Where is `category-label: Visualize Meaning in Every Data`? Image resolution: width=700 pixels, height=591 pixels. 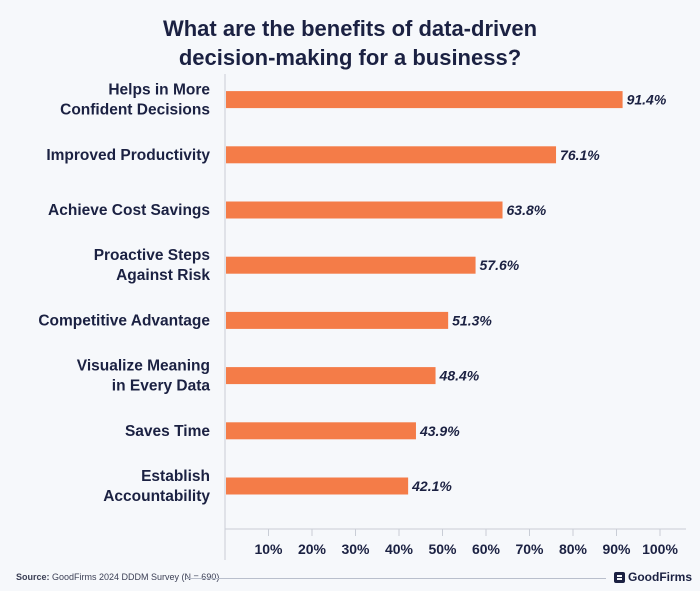
category-label: Visualize Meaning in Every Data is located at coordinates (144, 376).